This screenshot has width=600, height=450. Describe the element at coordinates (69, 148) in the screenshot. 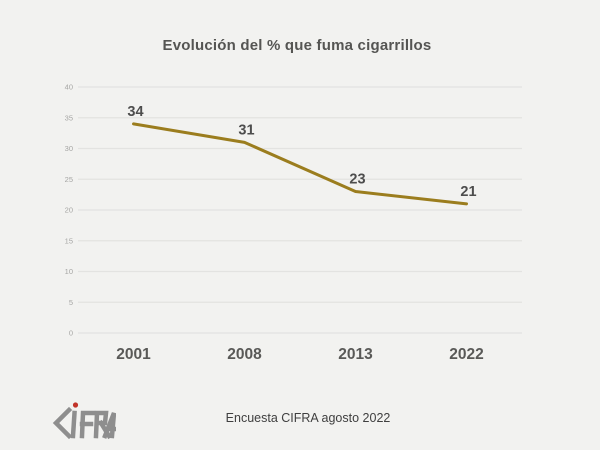

I see `y-tick-label: 30` at that location.